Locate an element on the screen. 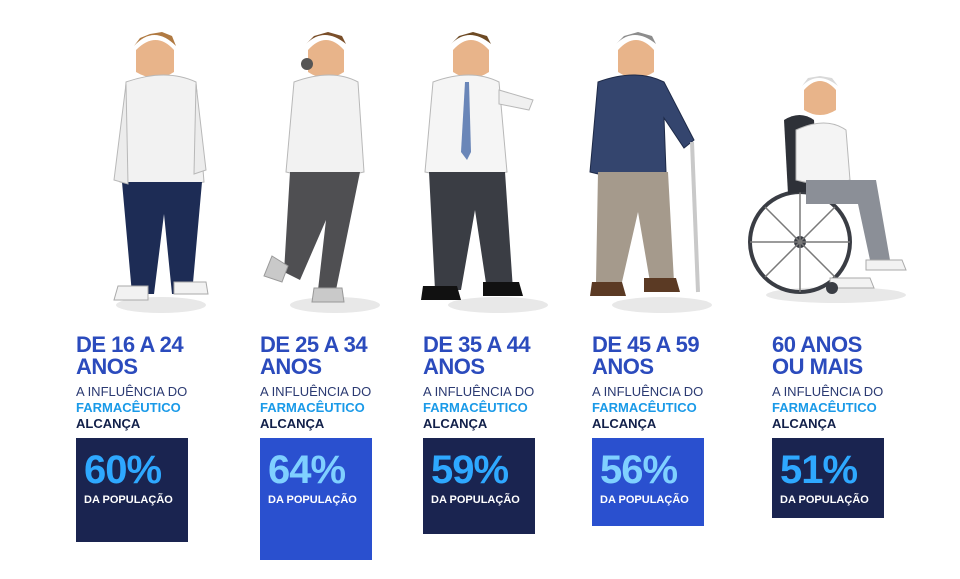  percentage-box: 51% DA POPULAÇÃO is located at coordinates (828, 478).